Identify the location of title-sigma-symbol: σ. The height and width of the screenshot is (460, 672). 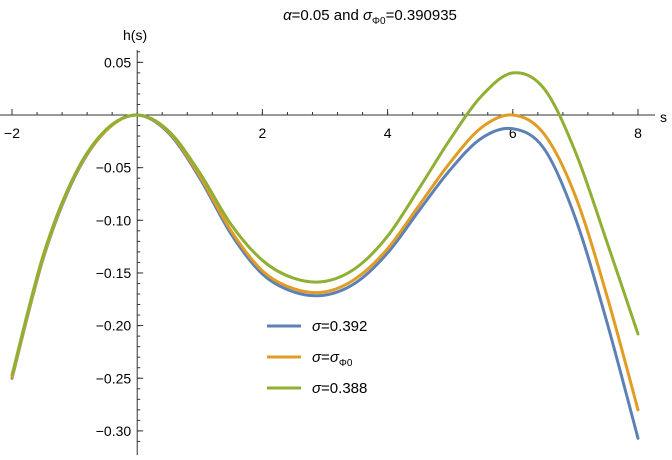
(368, 15).